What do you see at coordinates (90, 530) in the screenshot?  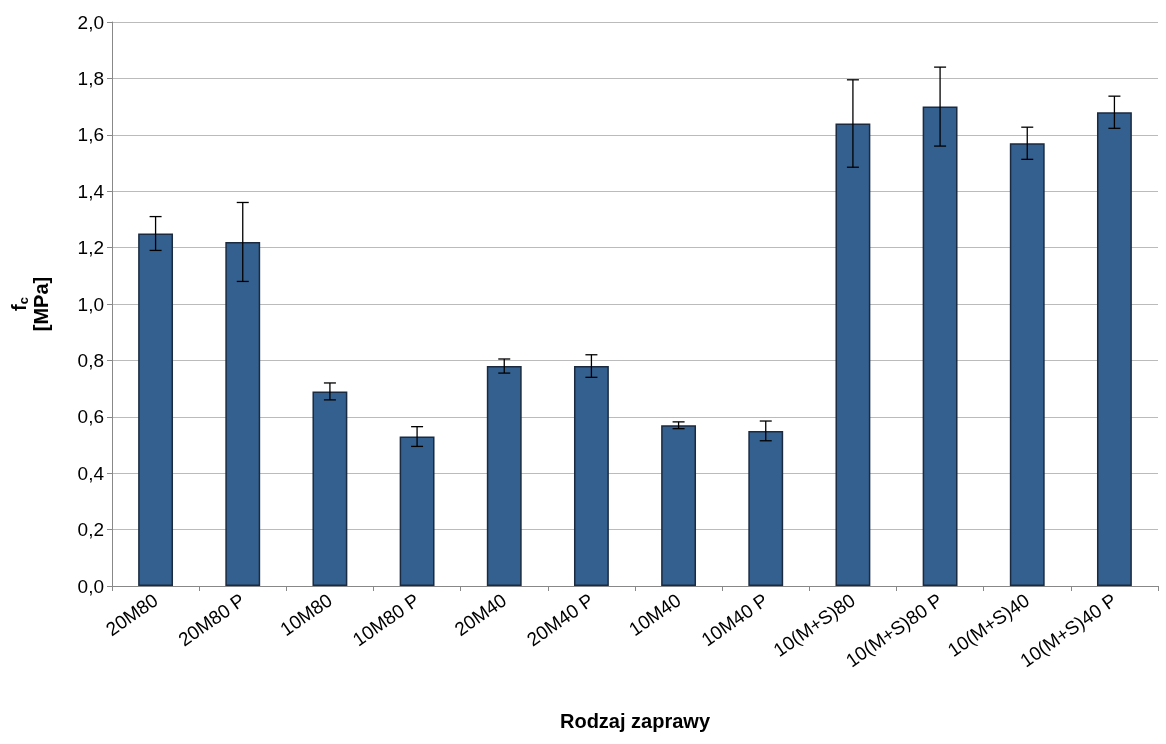 I see `y-tick-label: 0,2` at bounding box center [90, 530].